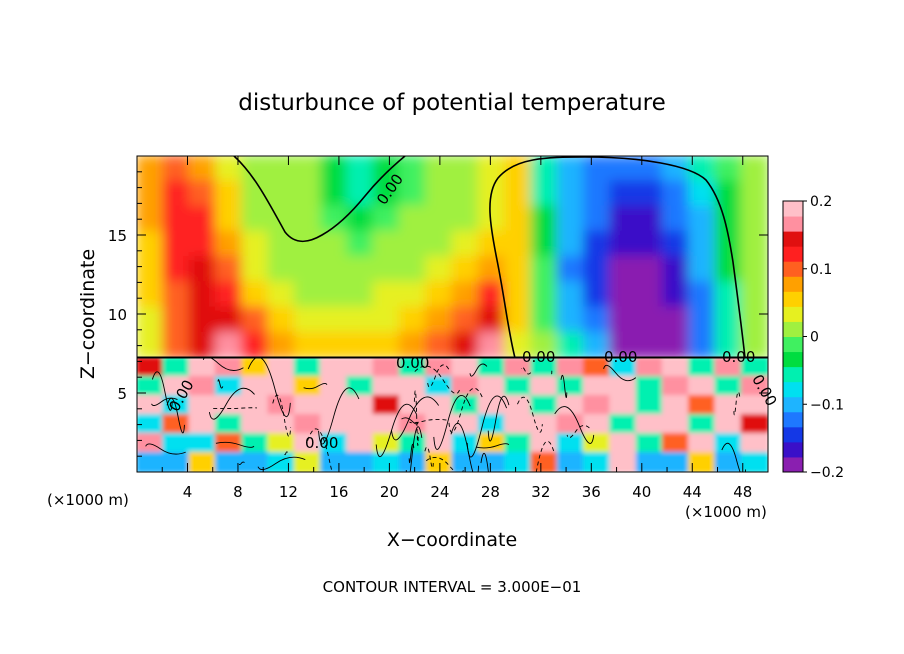 The height and width of the screenshot is (654, 904). Describe the element at coordinates (726, 512) in the screenshot. I see `x-unit-right: (×1000 m)` at that location.